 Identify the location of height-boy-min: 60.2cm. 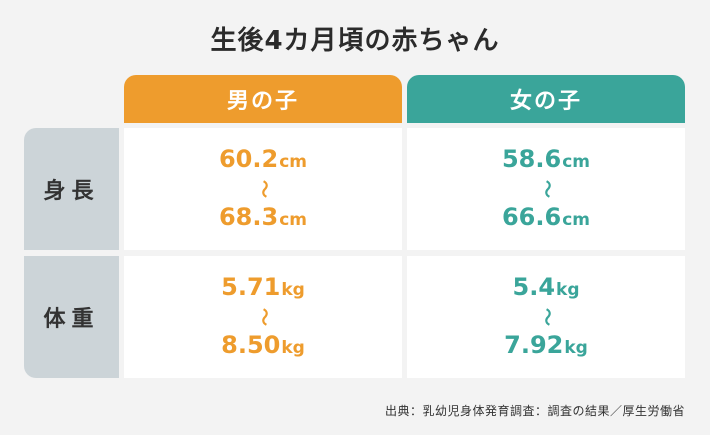
(262, 158).